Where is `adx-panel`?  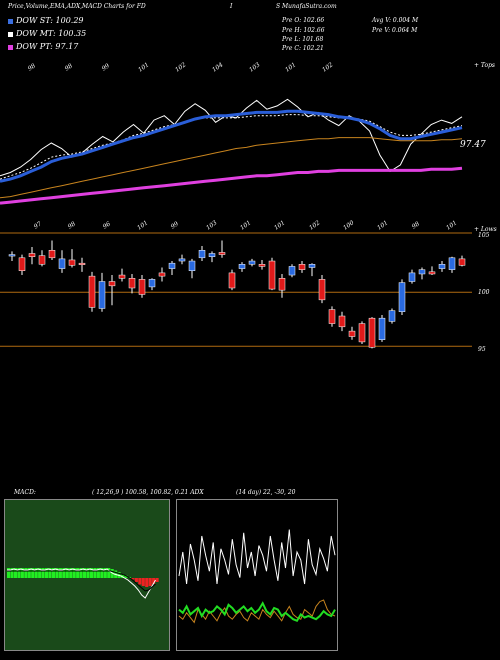
adx-panel is located at coordinates (257, 575).